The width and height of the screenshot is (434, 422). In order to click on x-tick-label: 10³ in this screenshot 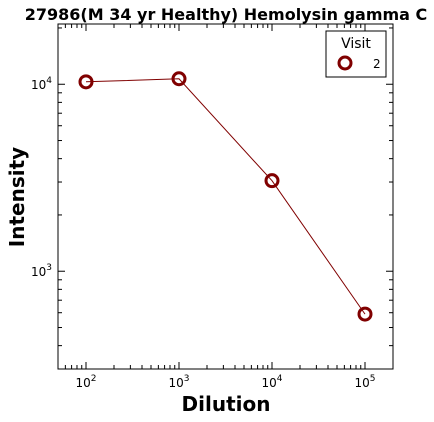, I will do `click(178, 382)`.